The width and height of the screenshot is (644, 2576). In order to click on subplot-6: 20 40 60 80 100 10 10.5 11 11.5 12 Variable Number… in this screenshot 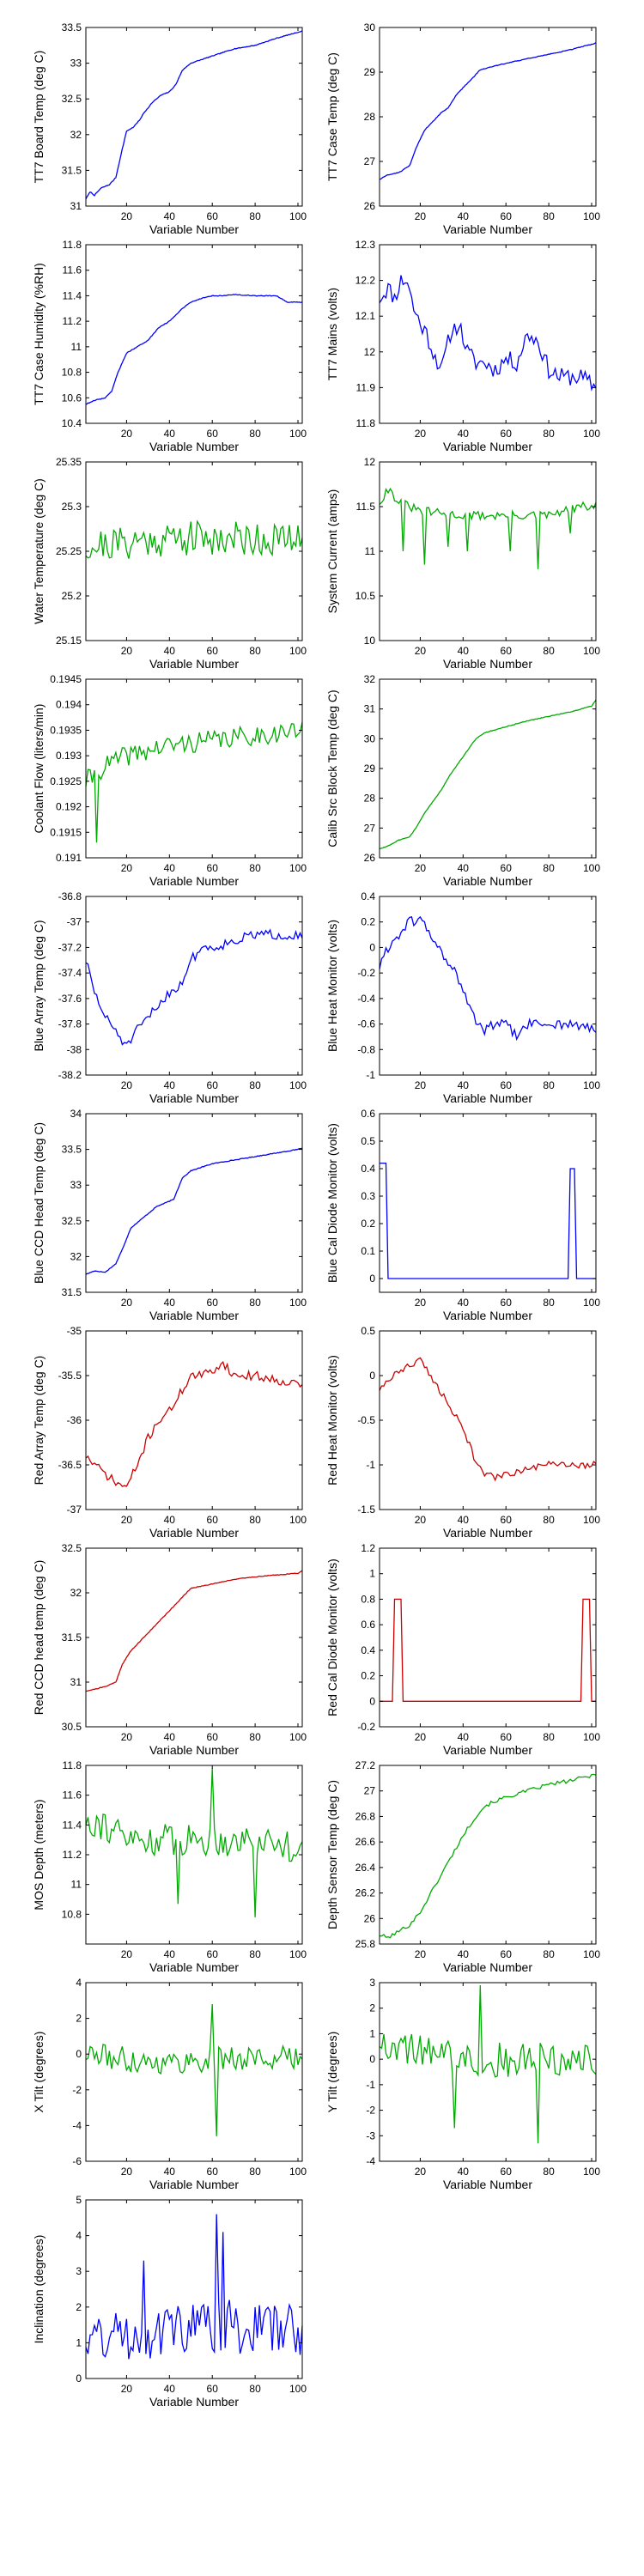, I will do `click(463, 563)`.